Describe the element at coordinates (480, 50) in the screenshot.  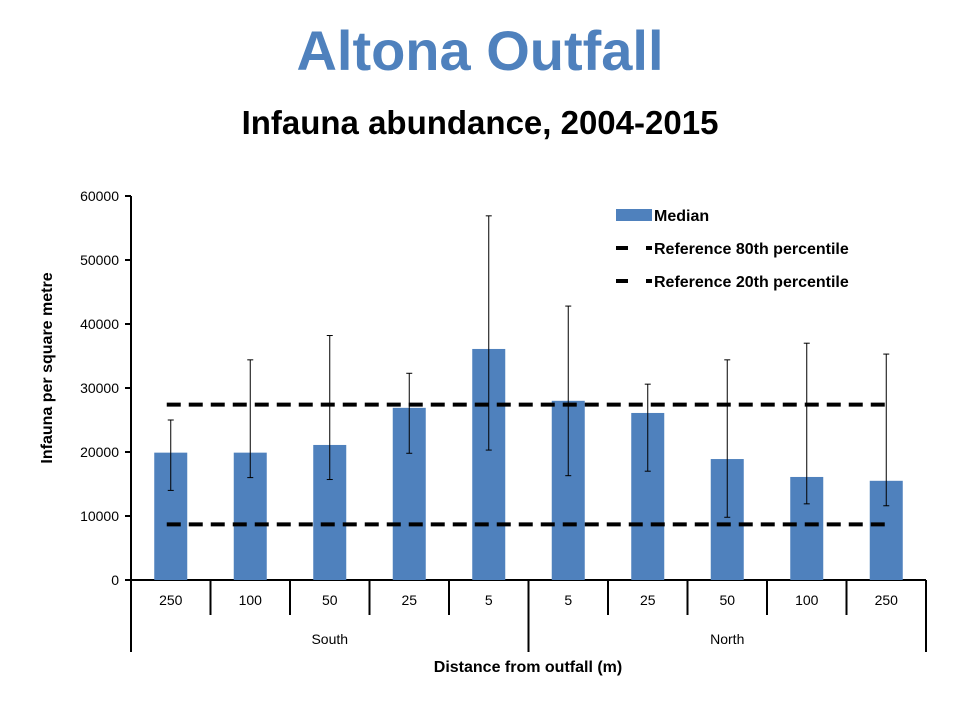
I see `page-title: Altona Outfall` at that location.